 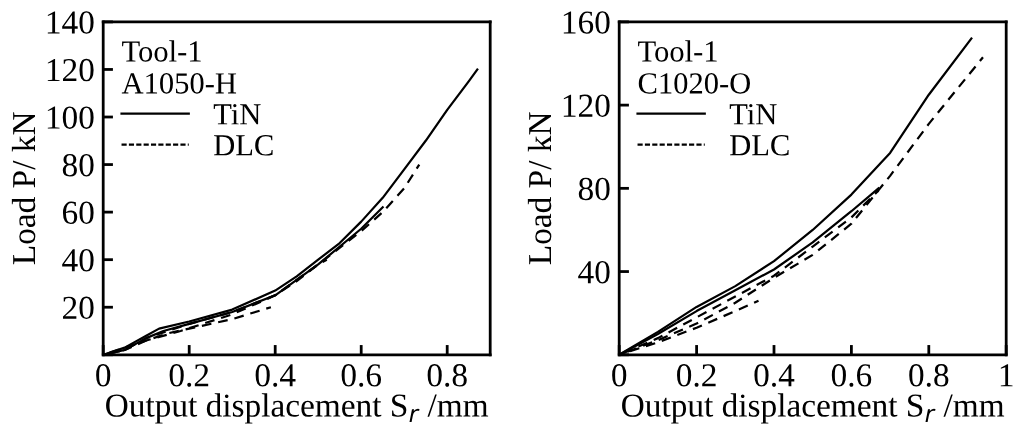 I want to click on y-tick-label: 140, so click(x=70, y=22).